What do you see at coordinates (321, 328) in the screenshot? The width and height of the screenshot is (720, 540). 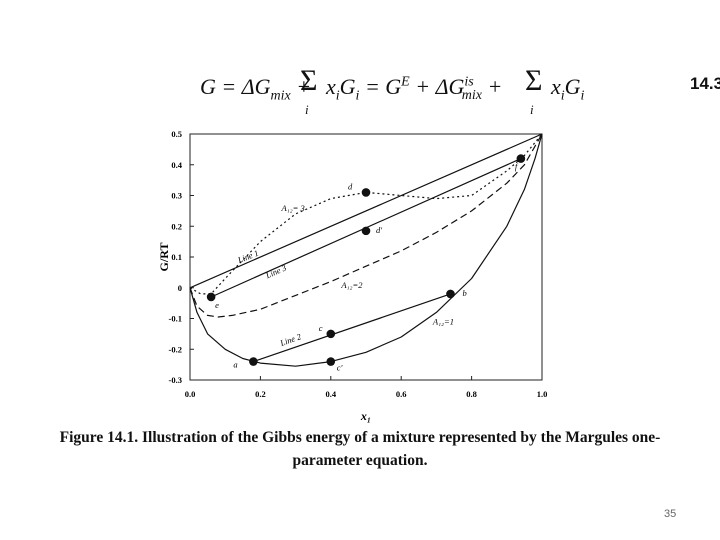 I see `point-label: c` at bounding box center [321, 328].